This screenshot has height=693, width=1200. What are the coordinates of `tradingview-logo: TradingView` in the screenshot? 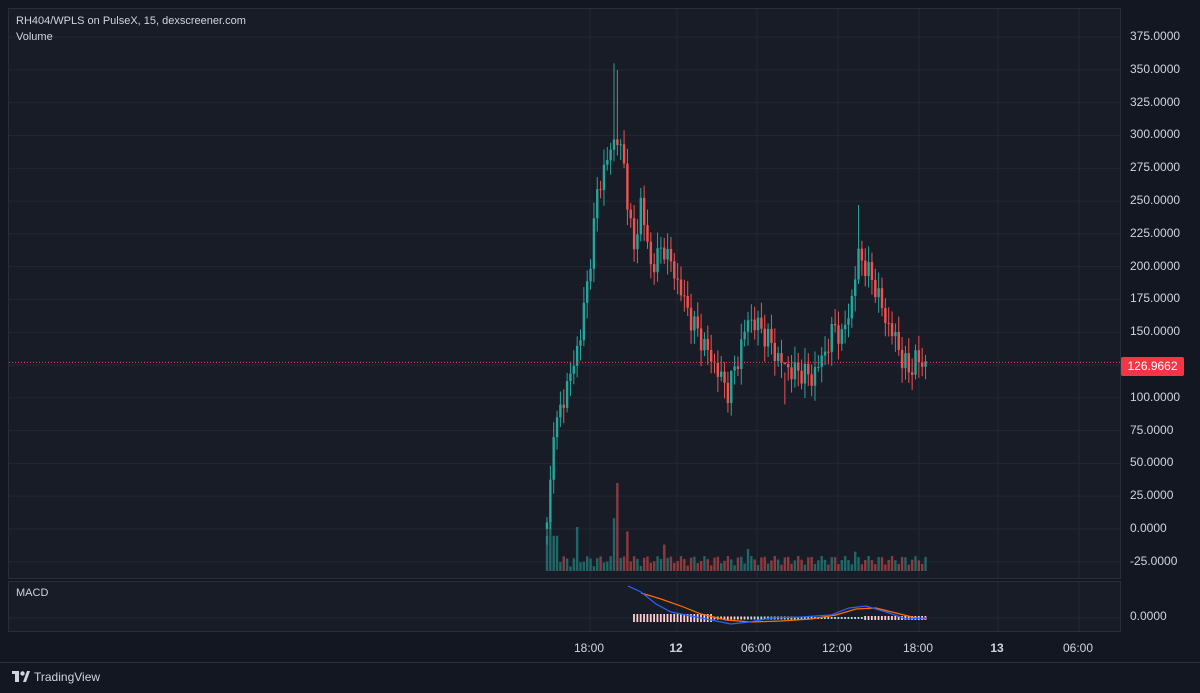 It's located at (56, 677).